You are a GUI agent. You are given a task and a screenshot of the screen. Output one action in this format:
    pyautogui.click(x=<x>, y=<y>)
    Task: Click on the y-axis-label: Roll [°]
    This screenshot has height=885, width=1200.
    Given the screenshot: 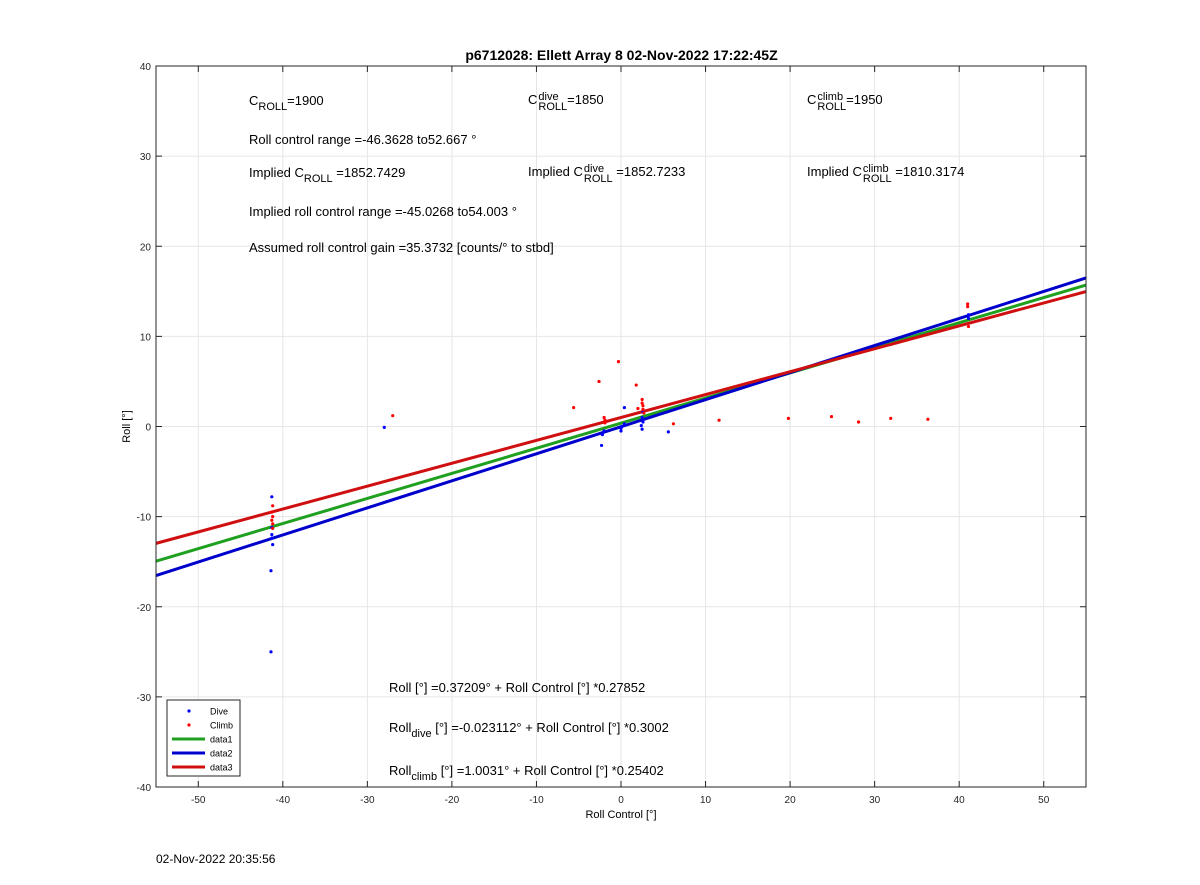 What is the action you would take?
    pyautogui.click(x=127, y=426)
    